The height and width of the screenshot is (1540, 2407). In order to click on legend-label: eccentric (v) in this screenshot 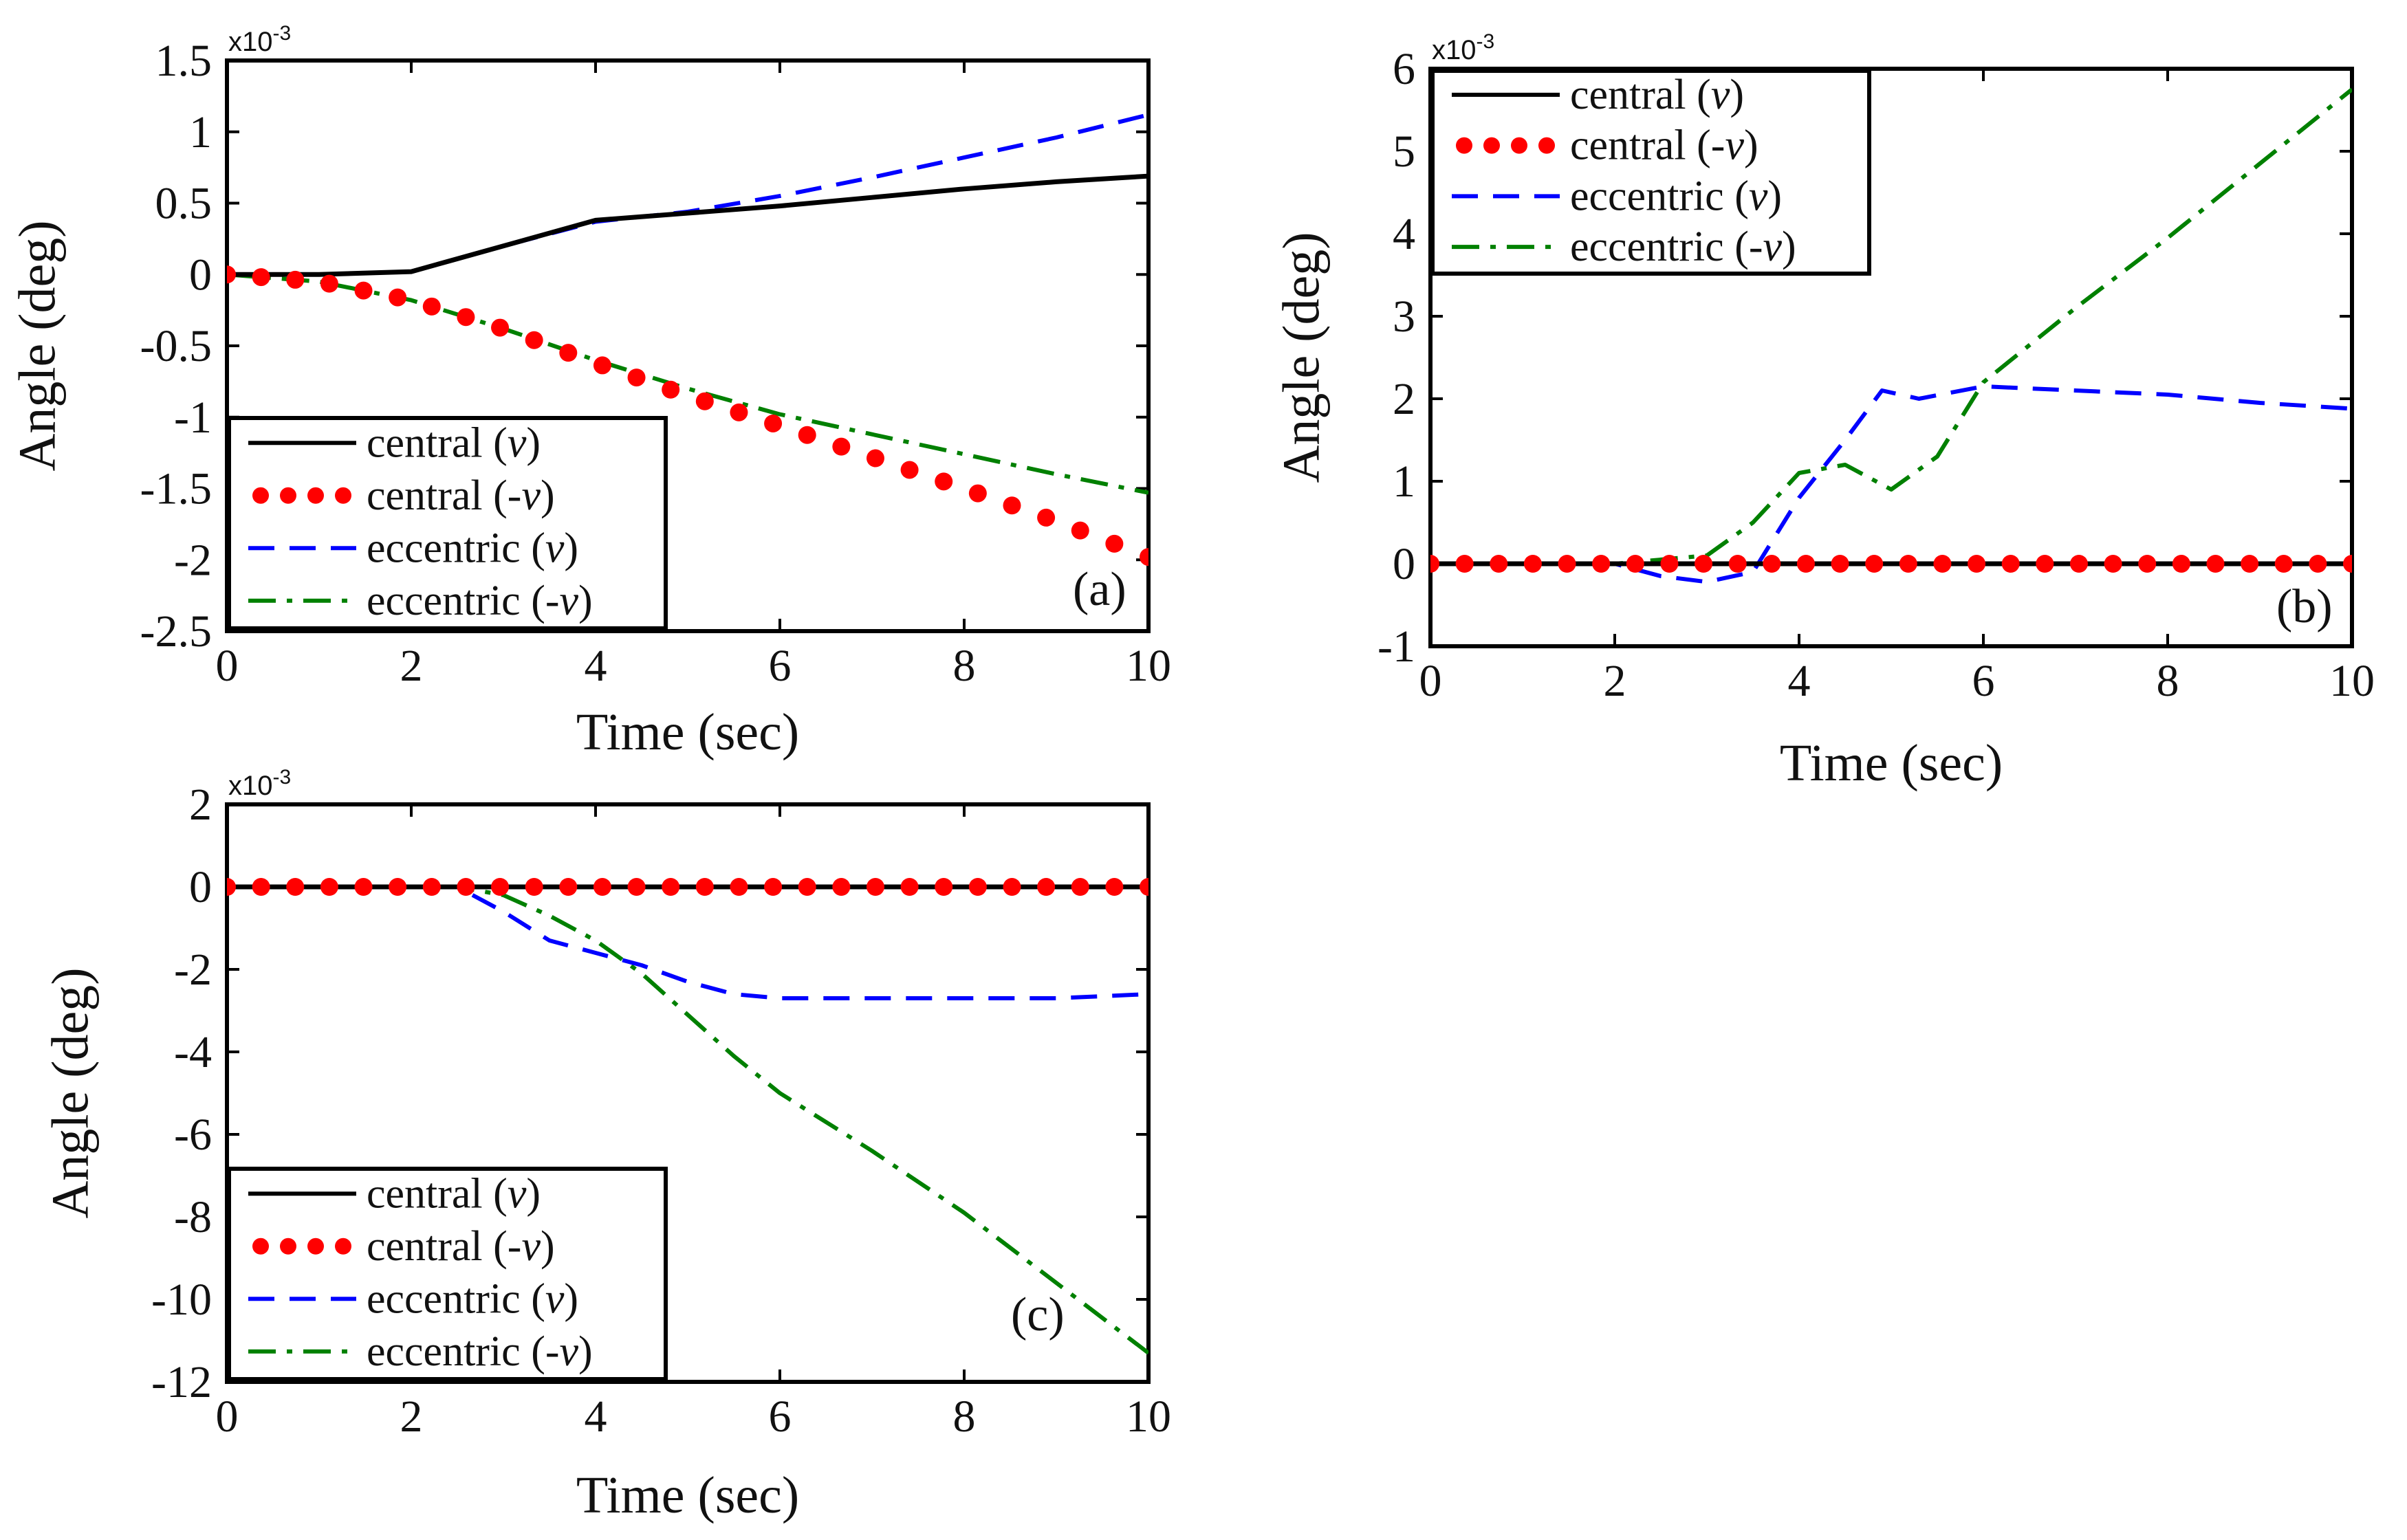, I will do `click(1676, 196)`.